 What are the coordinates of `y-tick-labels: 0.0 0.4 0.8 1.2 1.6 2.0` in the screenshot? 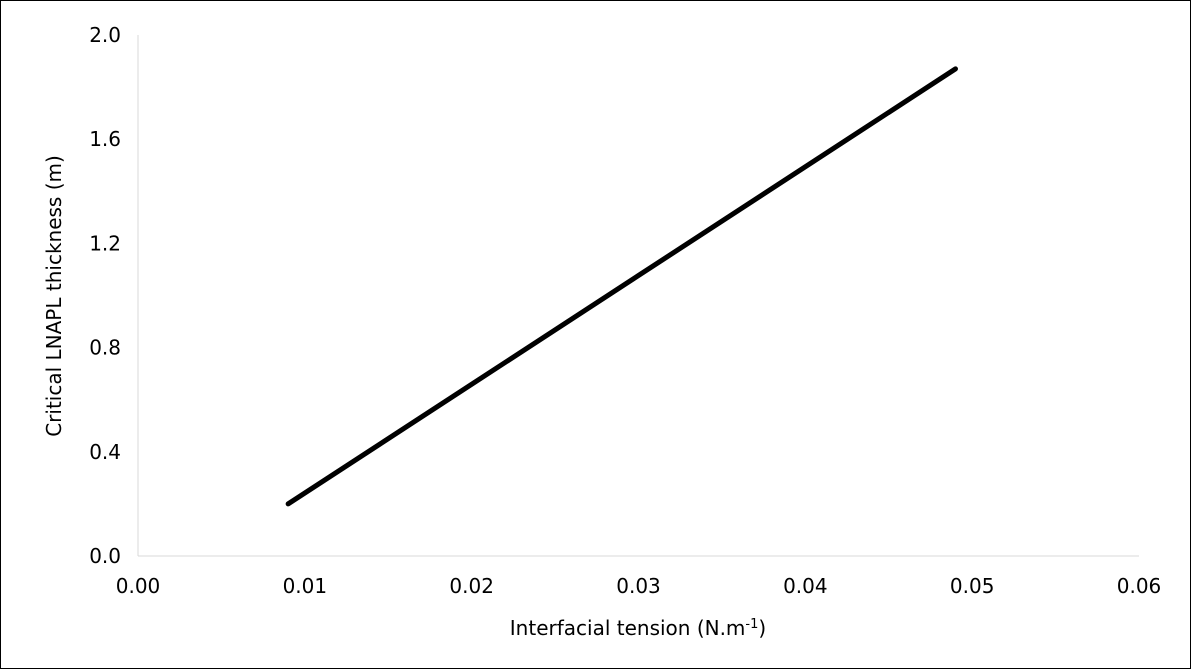 It's located at (105, 295).